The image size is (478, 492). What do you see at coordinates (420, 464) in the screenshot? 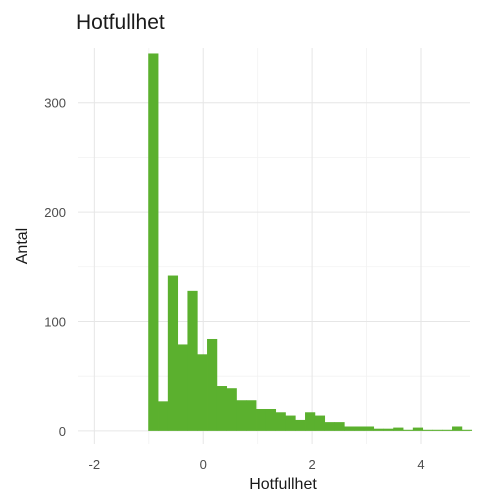
I see `x-tick-label: 4` at bounding box center [420, 464].